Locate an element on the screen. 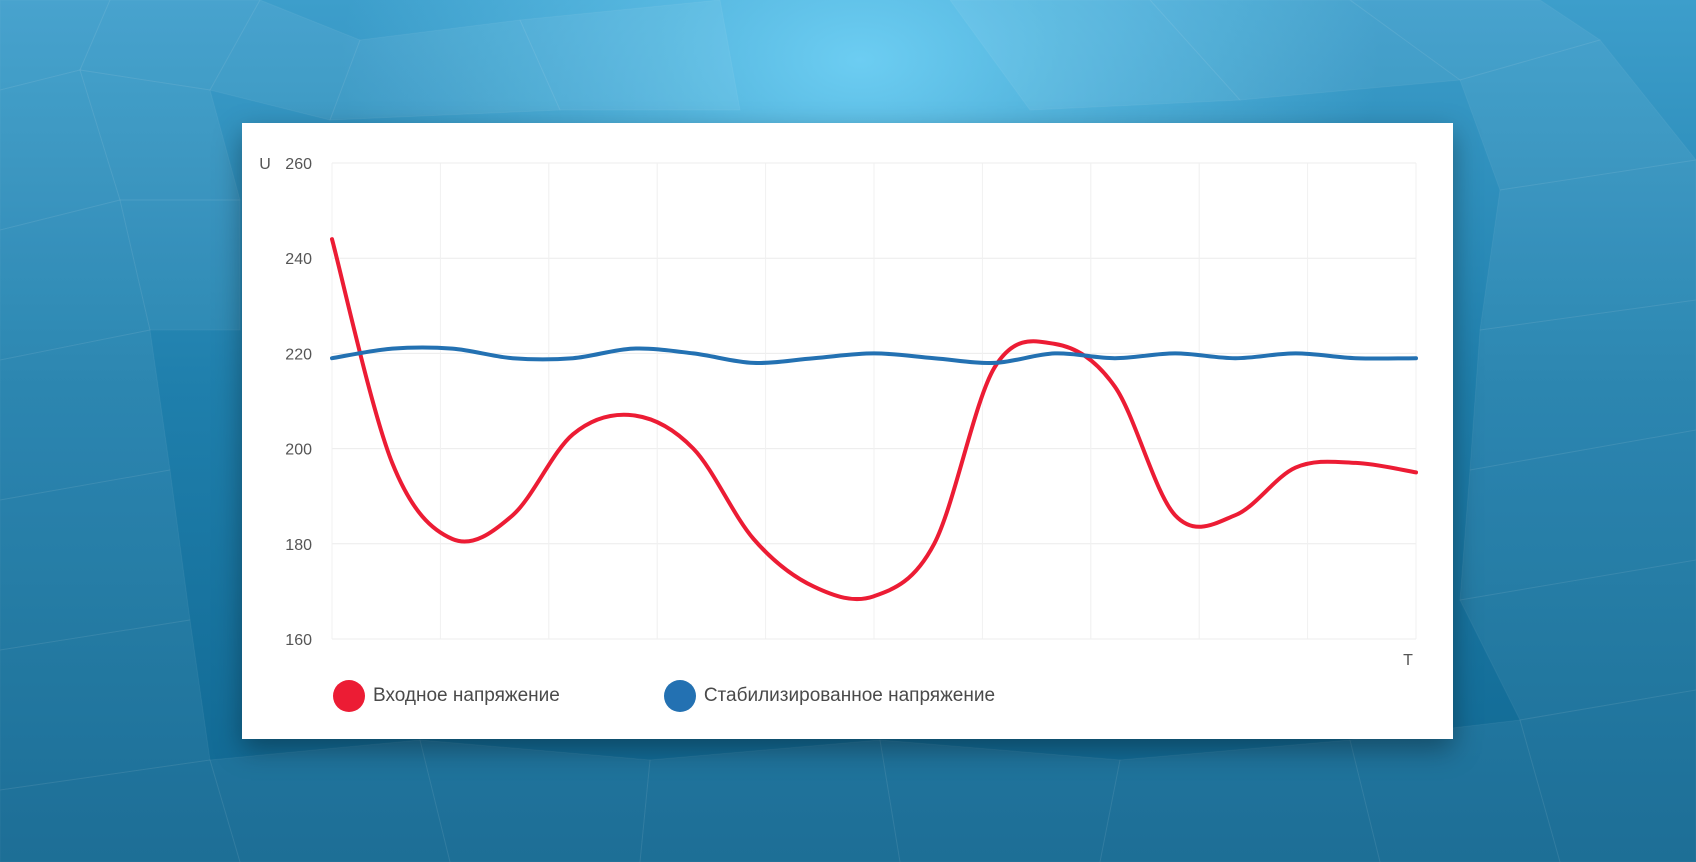  legend-item-stabilized-voltage: Стабилизированное напряжение is located at coordinates (829, 696).